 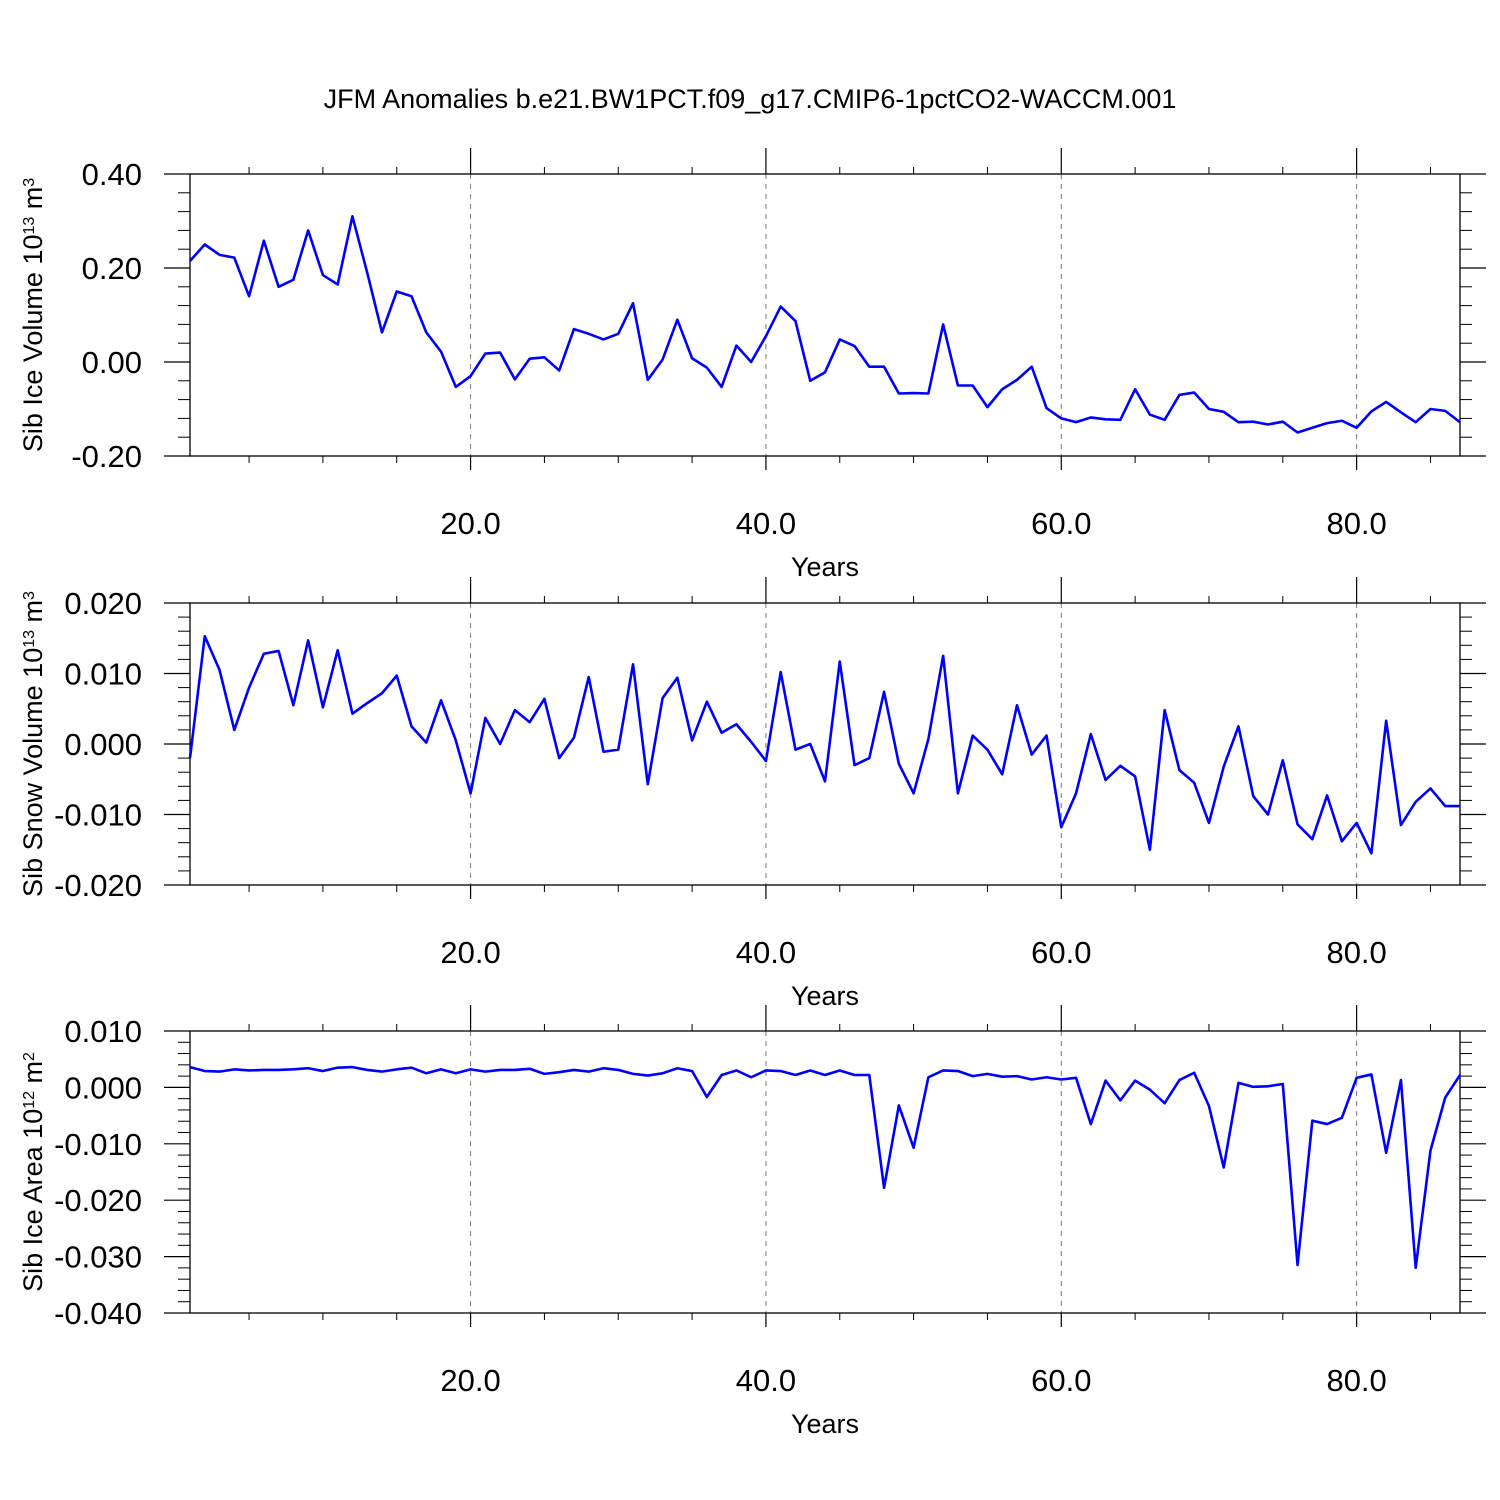 What do you see at coordinates (112, 362) in the screenshot?
I see `y-tick-label: 0.00` at bounding box center [112, 362].